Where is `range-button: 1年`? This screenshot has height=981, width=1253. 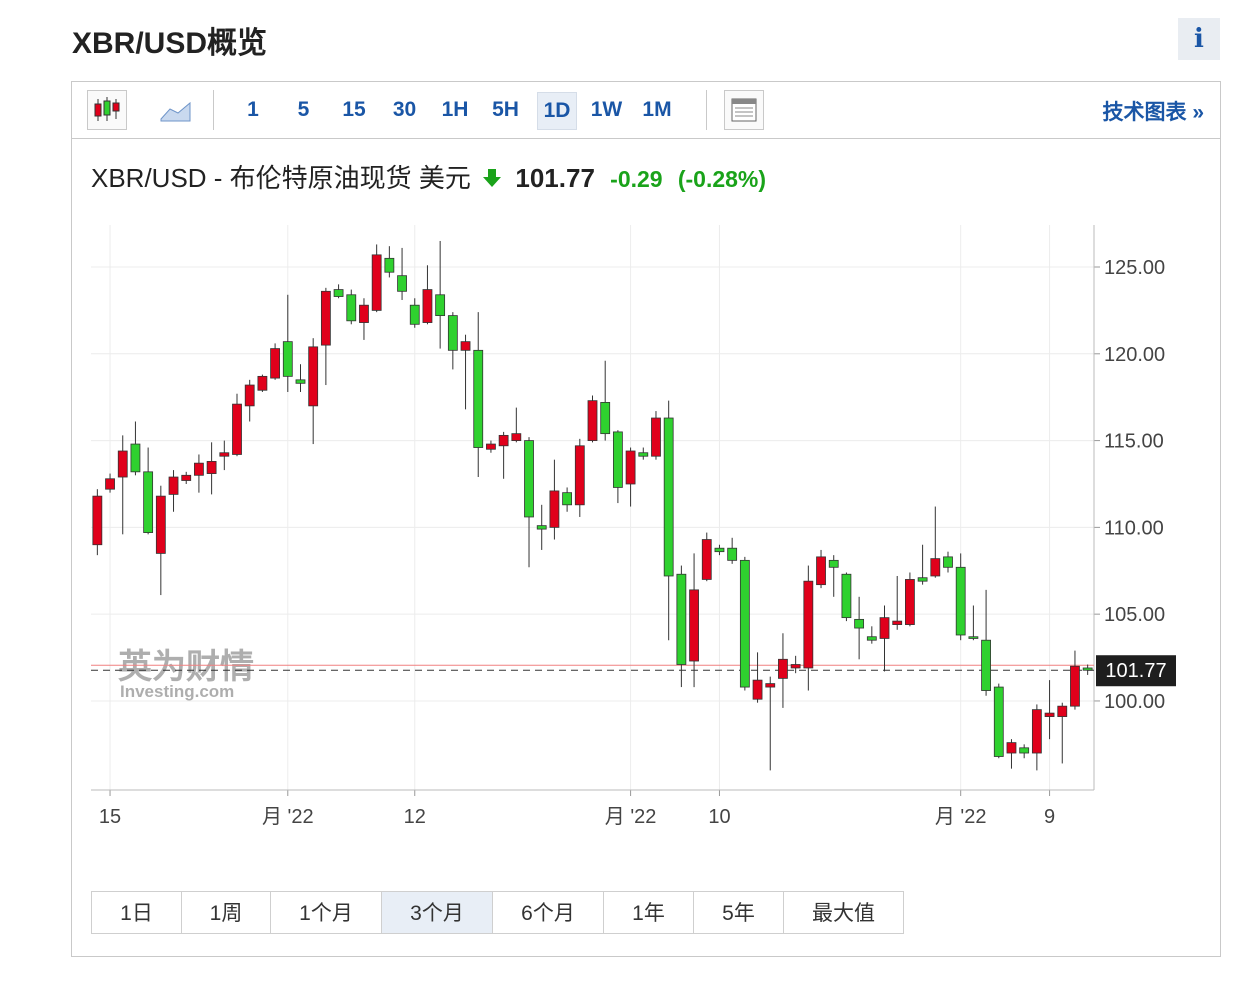
range-button: 1年 is located at coordinates (648, 912).